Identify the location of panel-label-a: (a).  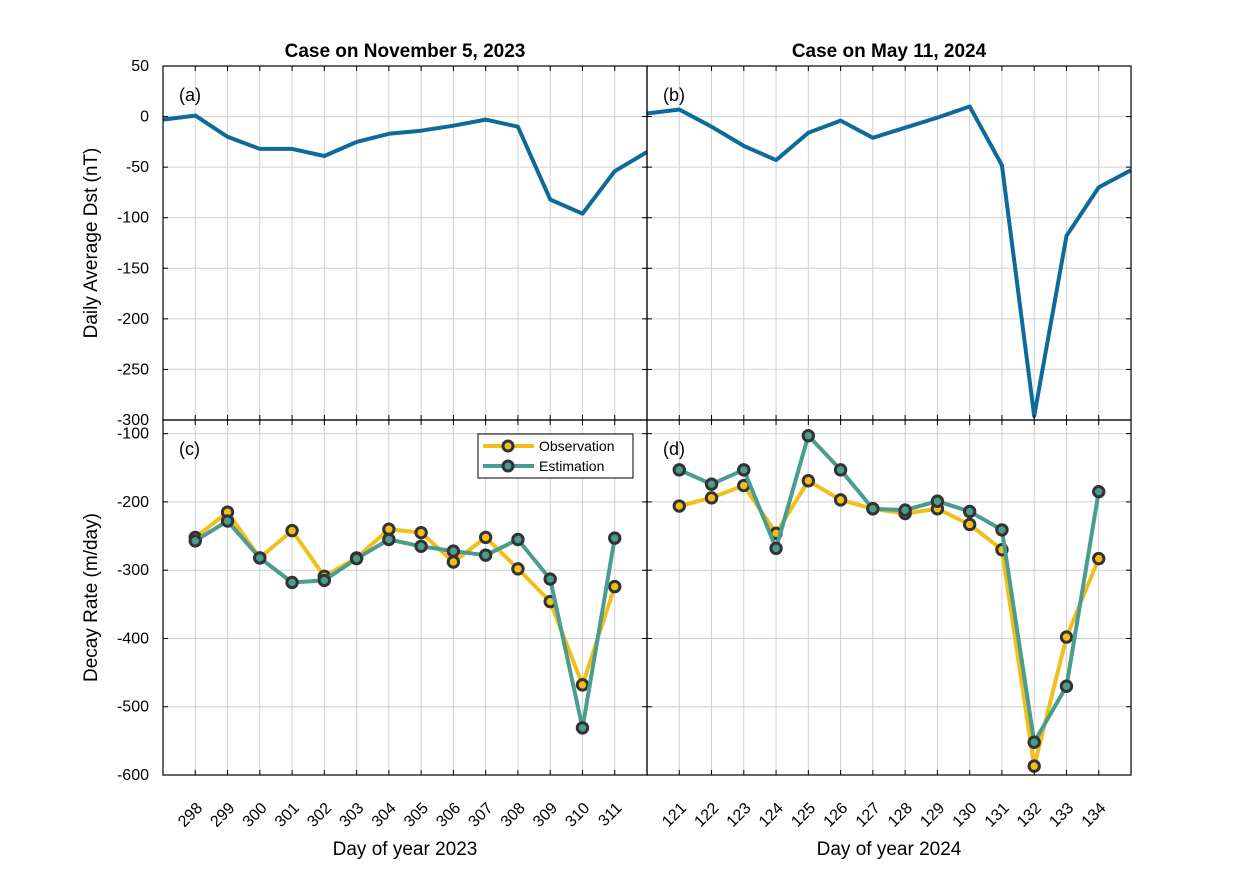
(190, 95).